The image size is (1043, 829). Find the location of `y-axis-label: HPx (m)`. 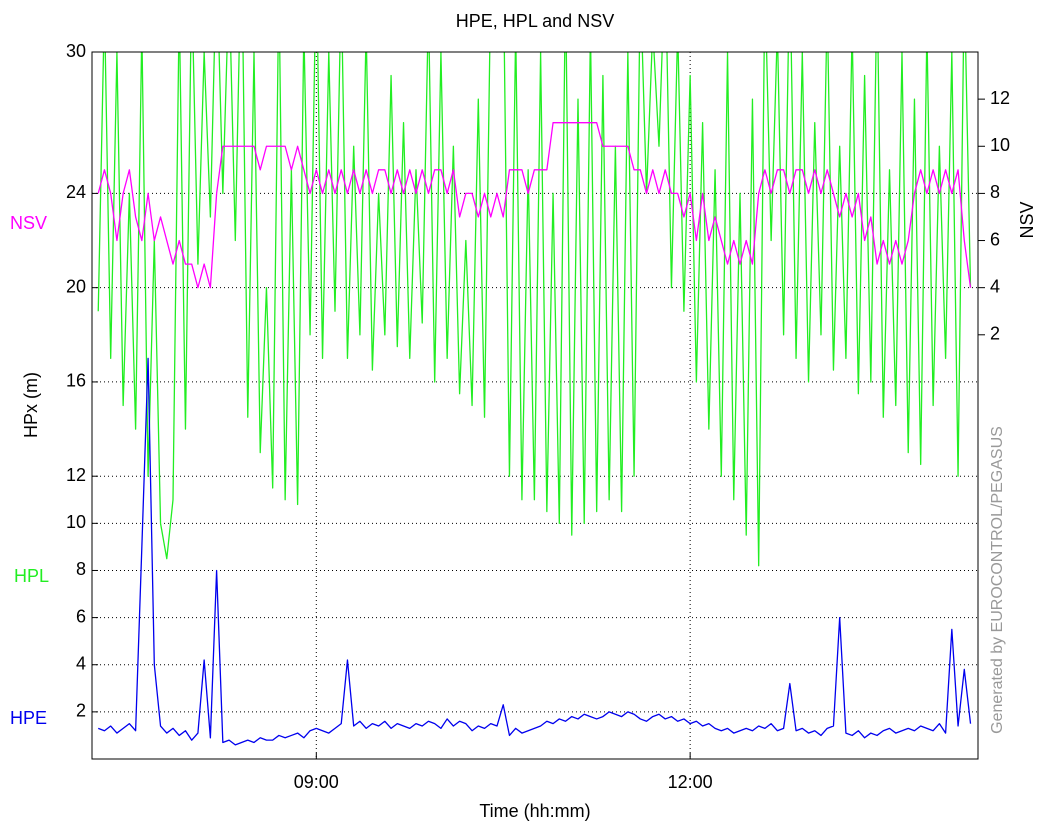

y-axis-label: HPx (m) is located at coordinates (31, 405).